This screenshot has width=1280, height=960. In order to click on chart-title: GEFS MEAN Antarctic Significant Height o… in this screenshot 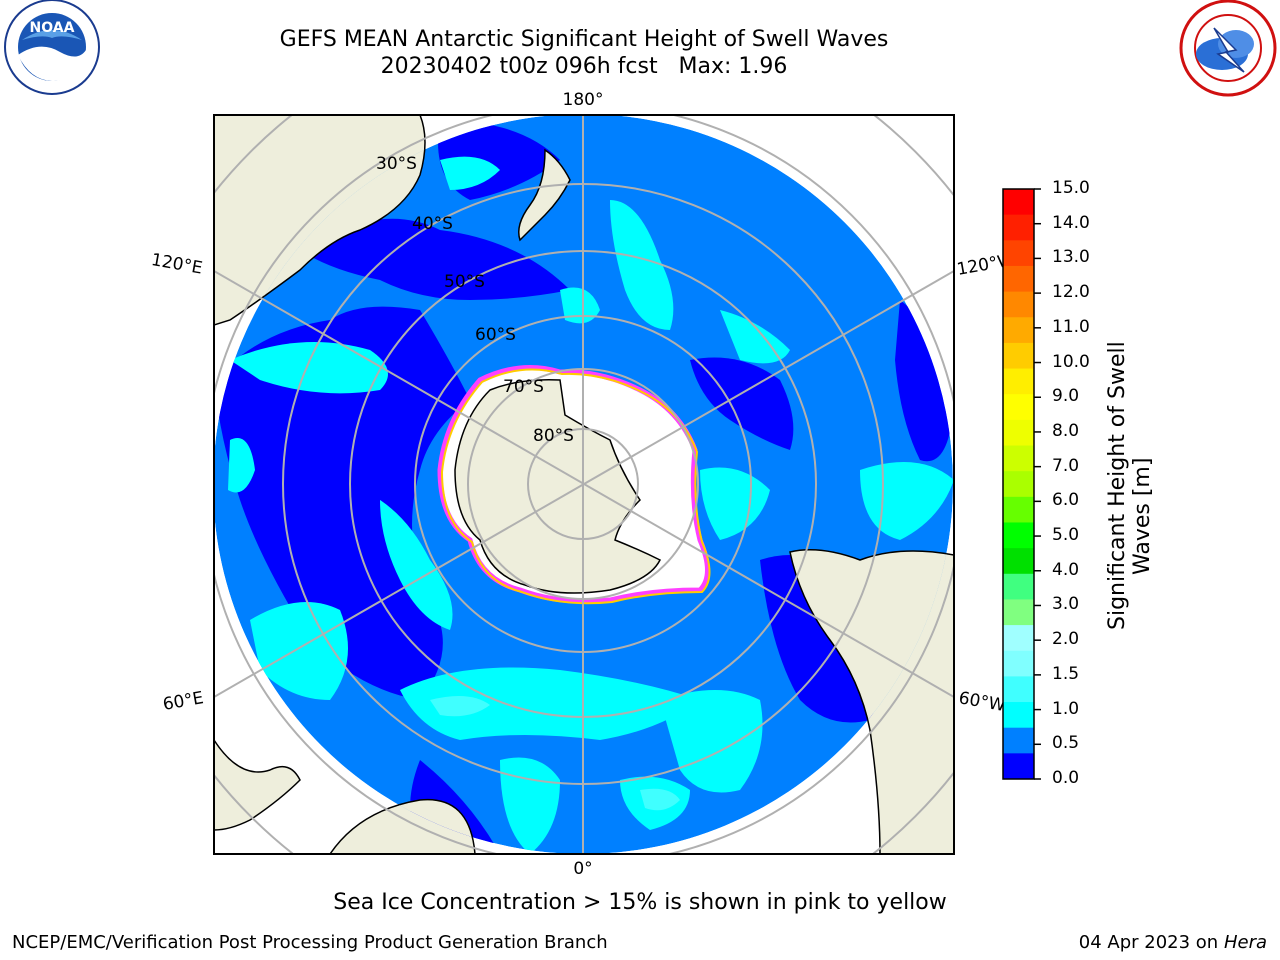, I will do `click(584, 39)`.